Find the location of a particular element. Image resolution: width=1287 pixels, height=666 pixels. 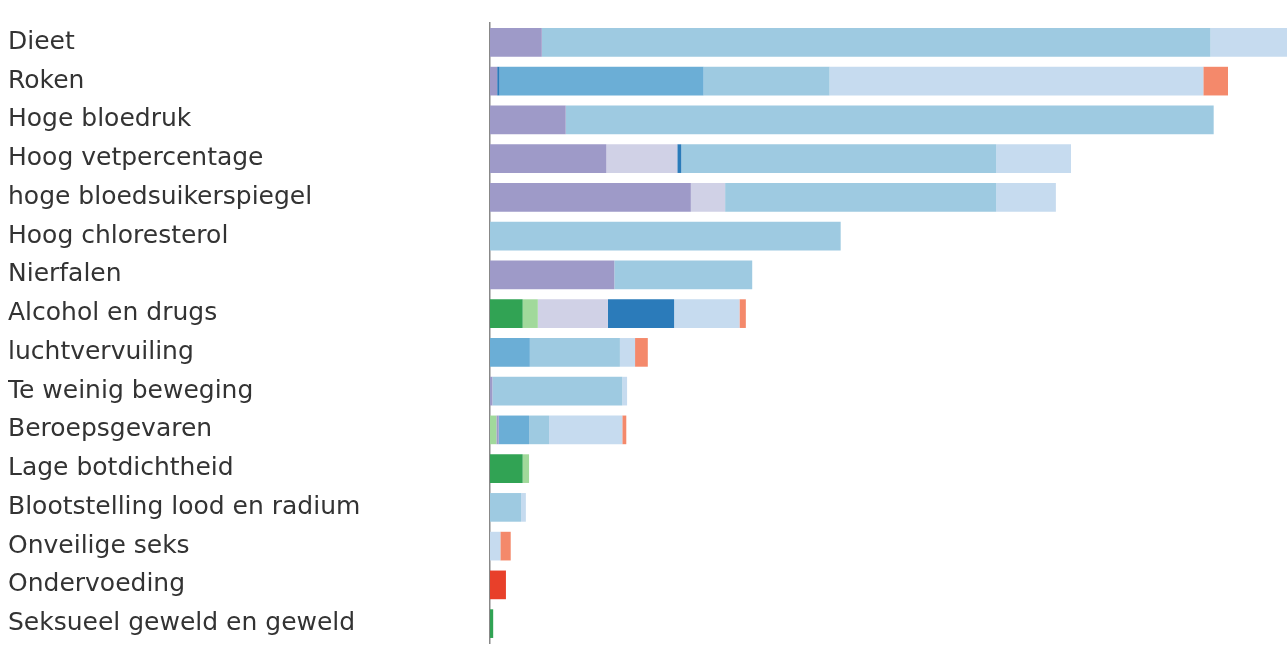

y-tick-label: Nierfalen is located at coordinates (65, 273).